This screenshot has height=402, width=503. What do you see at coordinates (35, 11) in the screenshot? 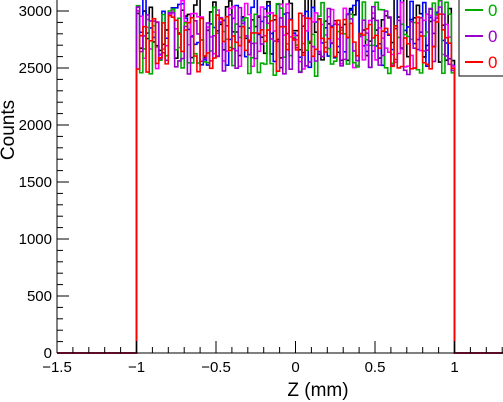
I see `y-tick-label: 3000` at bounding box center [35, 11].